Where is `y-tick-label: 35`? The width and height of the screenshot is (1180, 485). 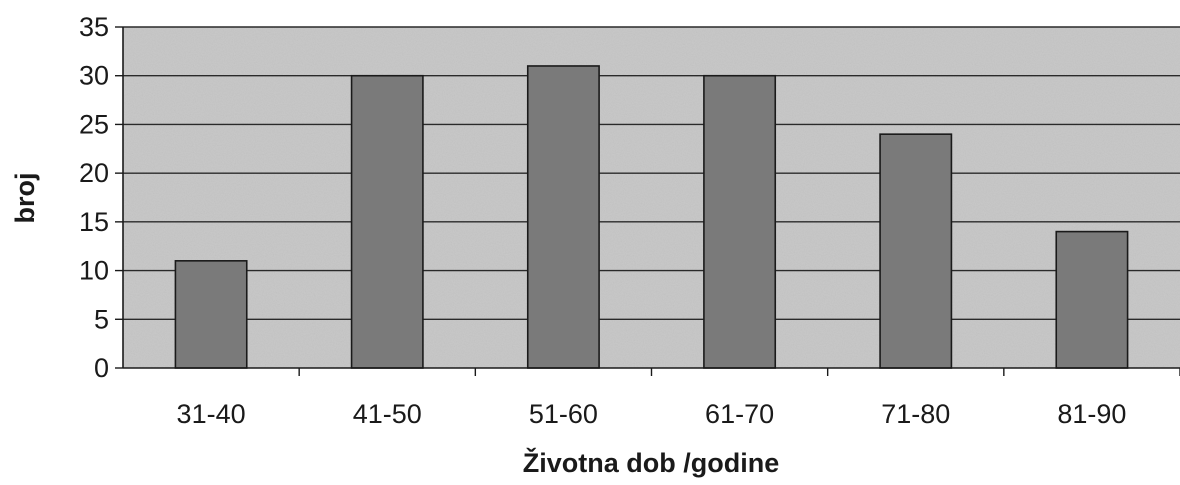
y-tick-label: 35 is located at coordinates (94, 27).